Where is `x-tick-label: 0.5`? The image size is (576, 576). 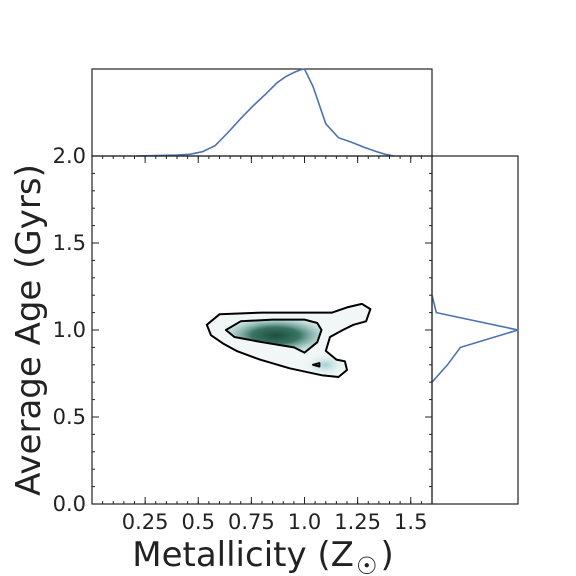 x-tick-label: 0.5 is located at coordinates (198, 522).